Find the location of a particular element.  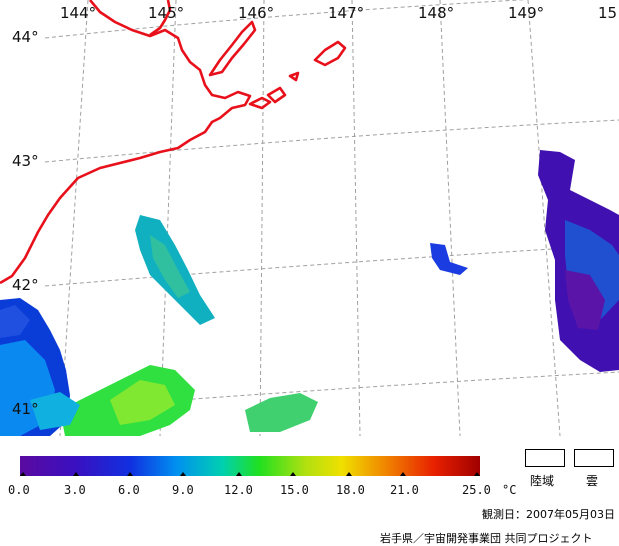

credit-text: 岩手県／宇宙開発事業団 共同プロジェクト is located at coordinates (486, 538).